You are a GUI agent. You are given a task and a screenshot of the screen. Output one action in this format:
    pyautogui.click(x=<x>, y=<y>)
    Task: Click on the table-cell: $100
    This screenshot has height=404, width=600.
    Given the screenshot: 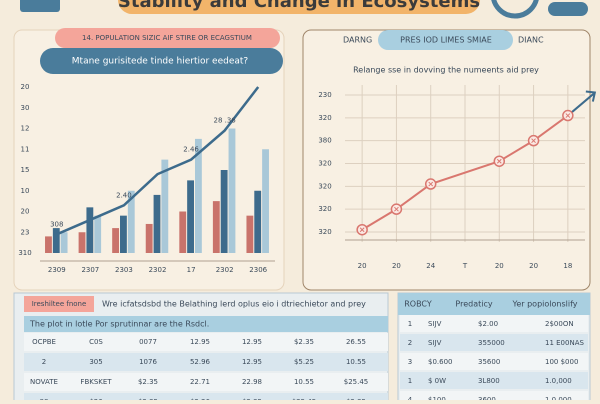 What is the action you would take?
    pyautogui.click(x=437, y=398)
    